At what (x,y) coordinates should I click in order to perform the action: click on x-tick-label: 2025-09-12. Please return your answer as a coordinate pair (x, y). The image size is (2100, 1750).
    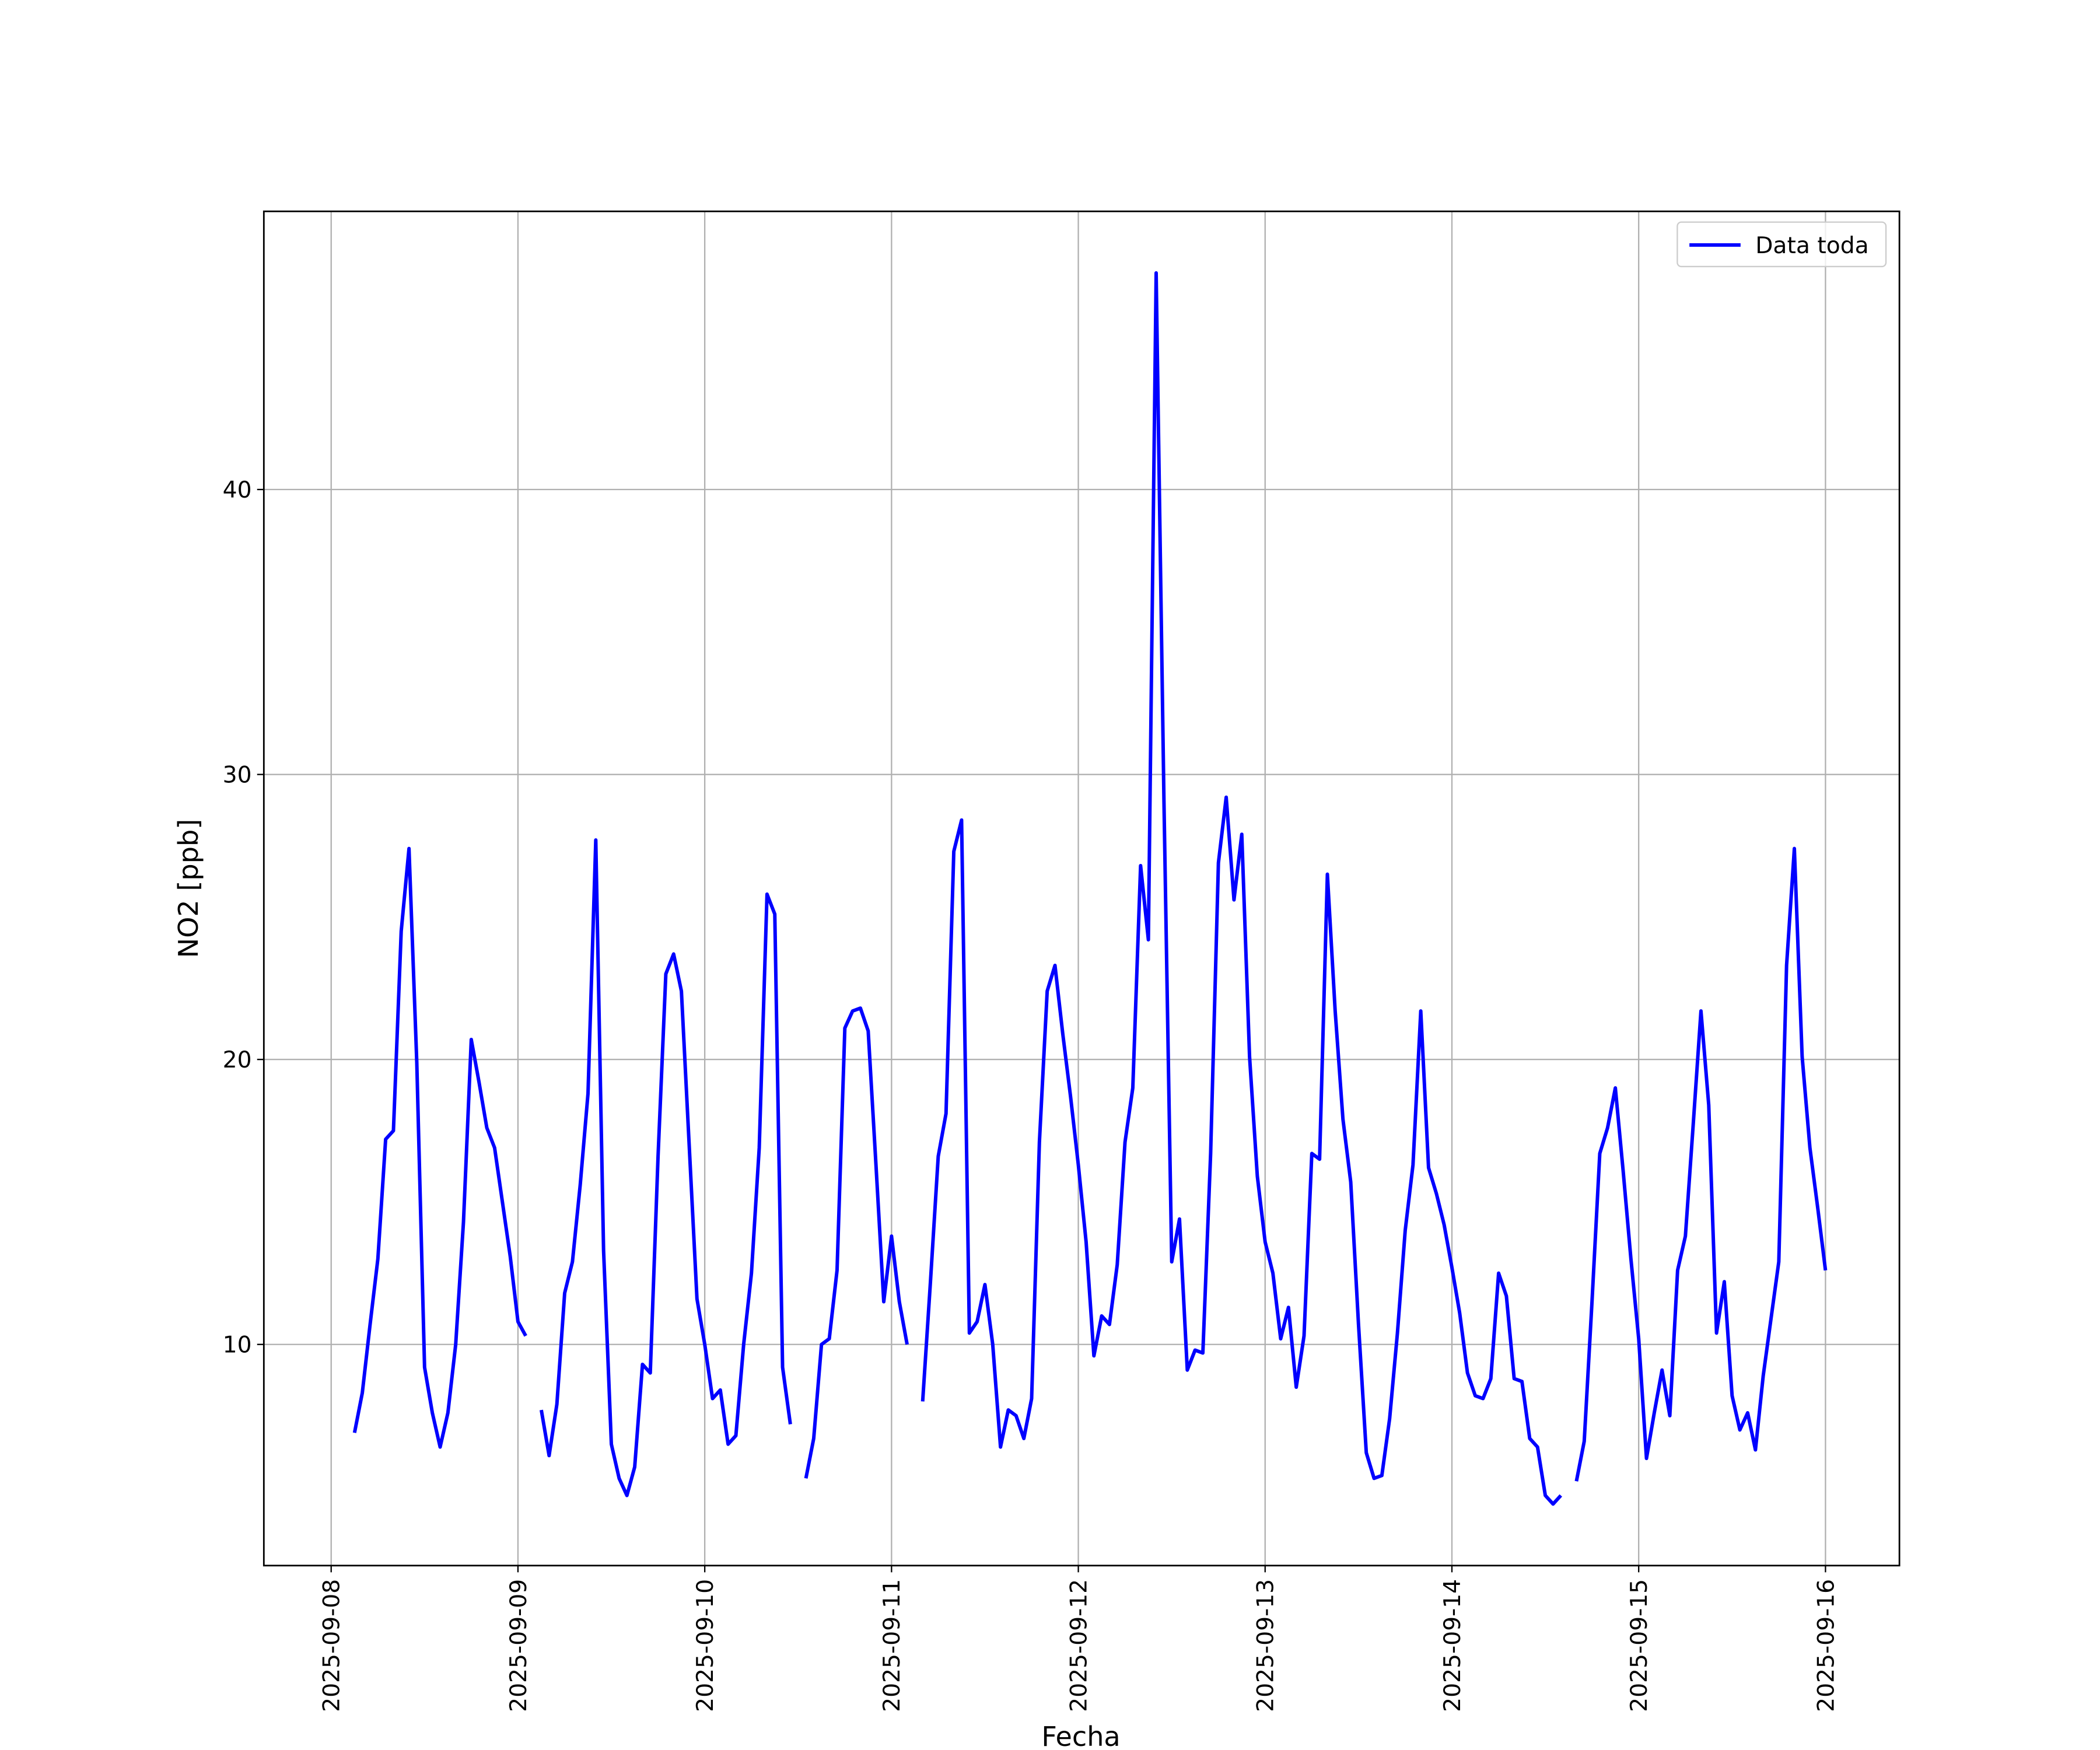
    Looking at the image, I should click on (1079, 1645).